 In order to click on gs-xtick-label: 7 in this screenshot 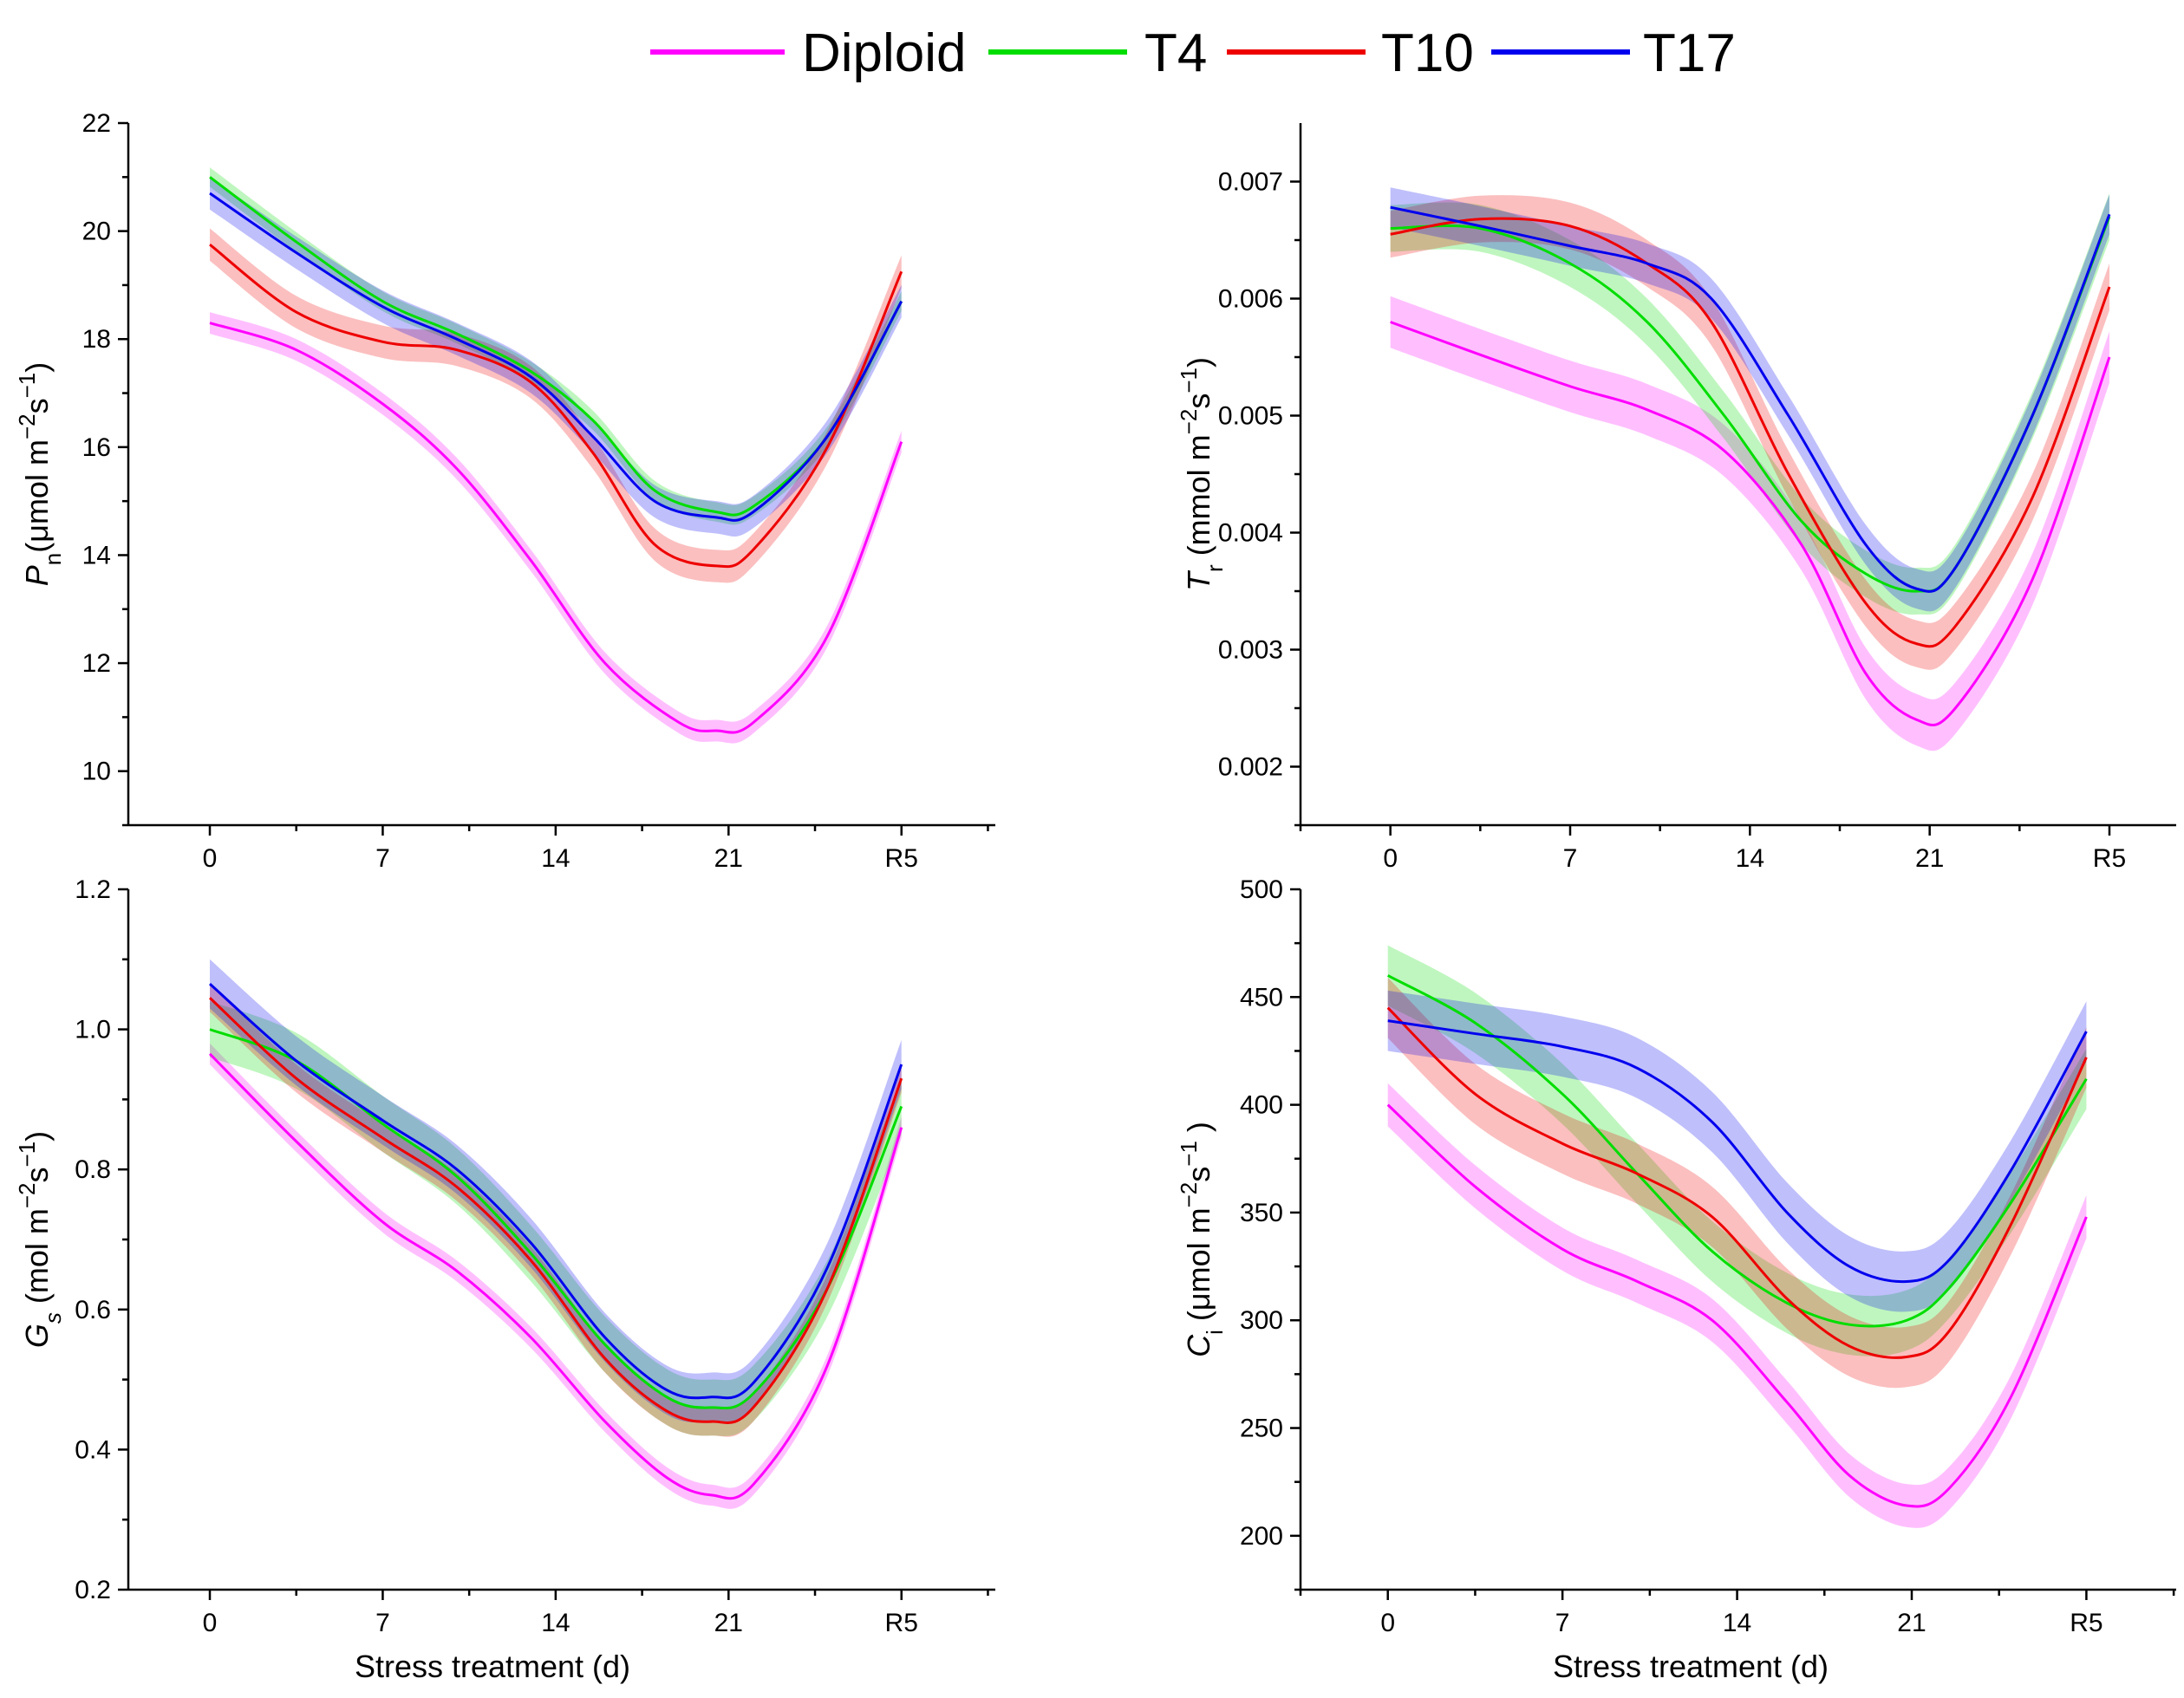, I will do `click(382, 1623)`.